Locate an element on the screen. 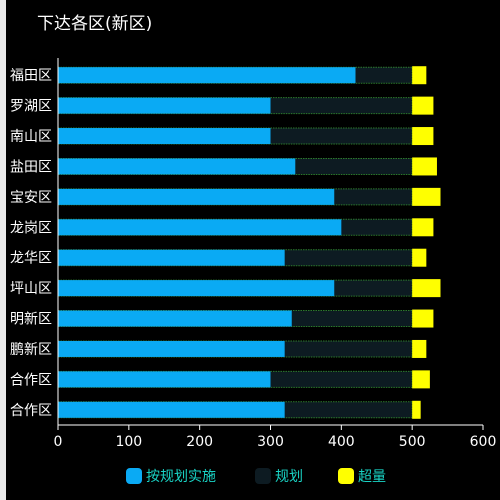  legend-swatch-plan is located at coordinates (263, 476).